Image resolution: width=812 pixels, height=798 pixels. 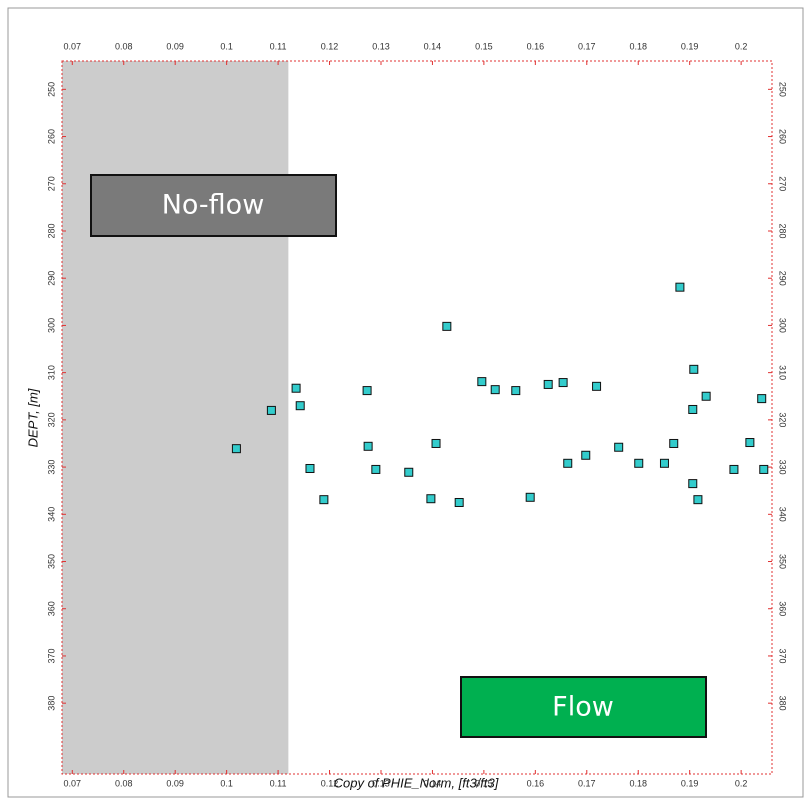 I want to click on no-flow-label: No-flow, so click(x=213, y=205).